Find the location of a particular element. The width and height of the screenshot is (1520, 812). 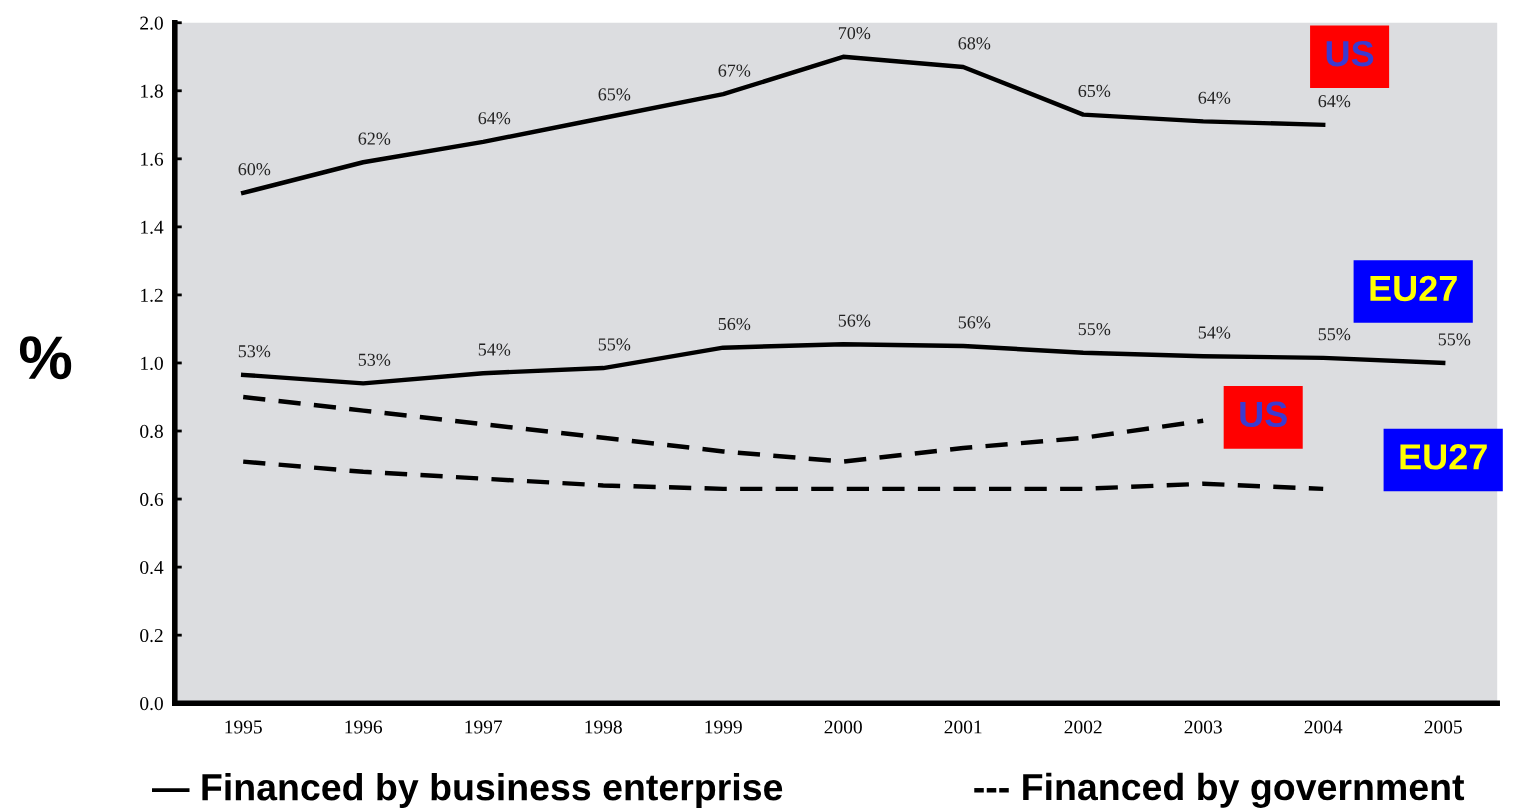

y-tick-label: 0.2 is located at coordinates (151, 635).